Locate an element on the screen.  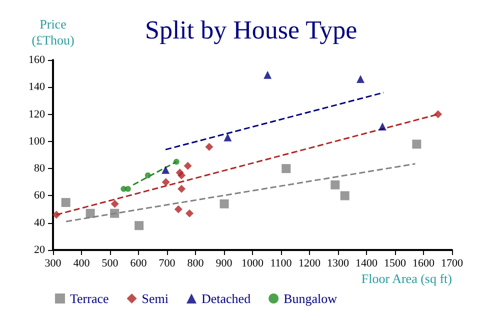
x-tick-label: 700 is located at coordinates (167, 264).